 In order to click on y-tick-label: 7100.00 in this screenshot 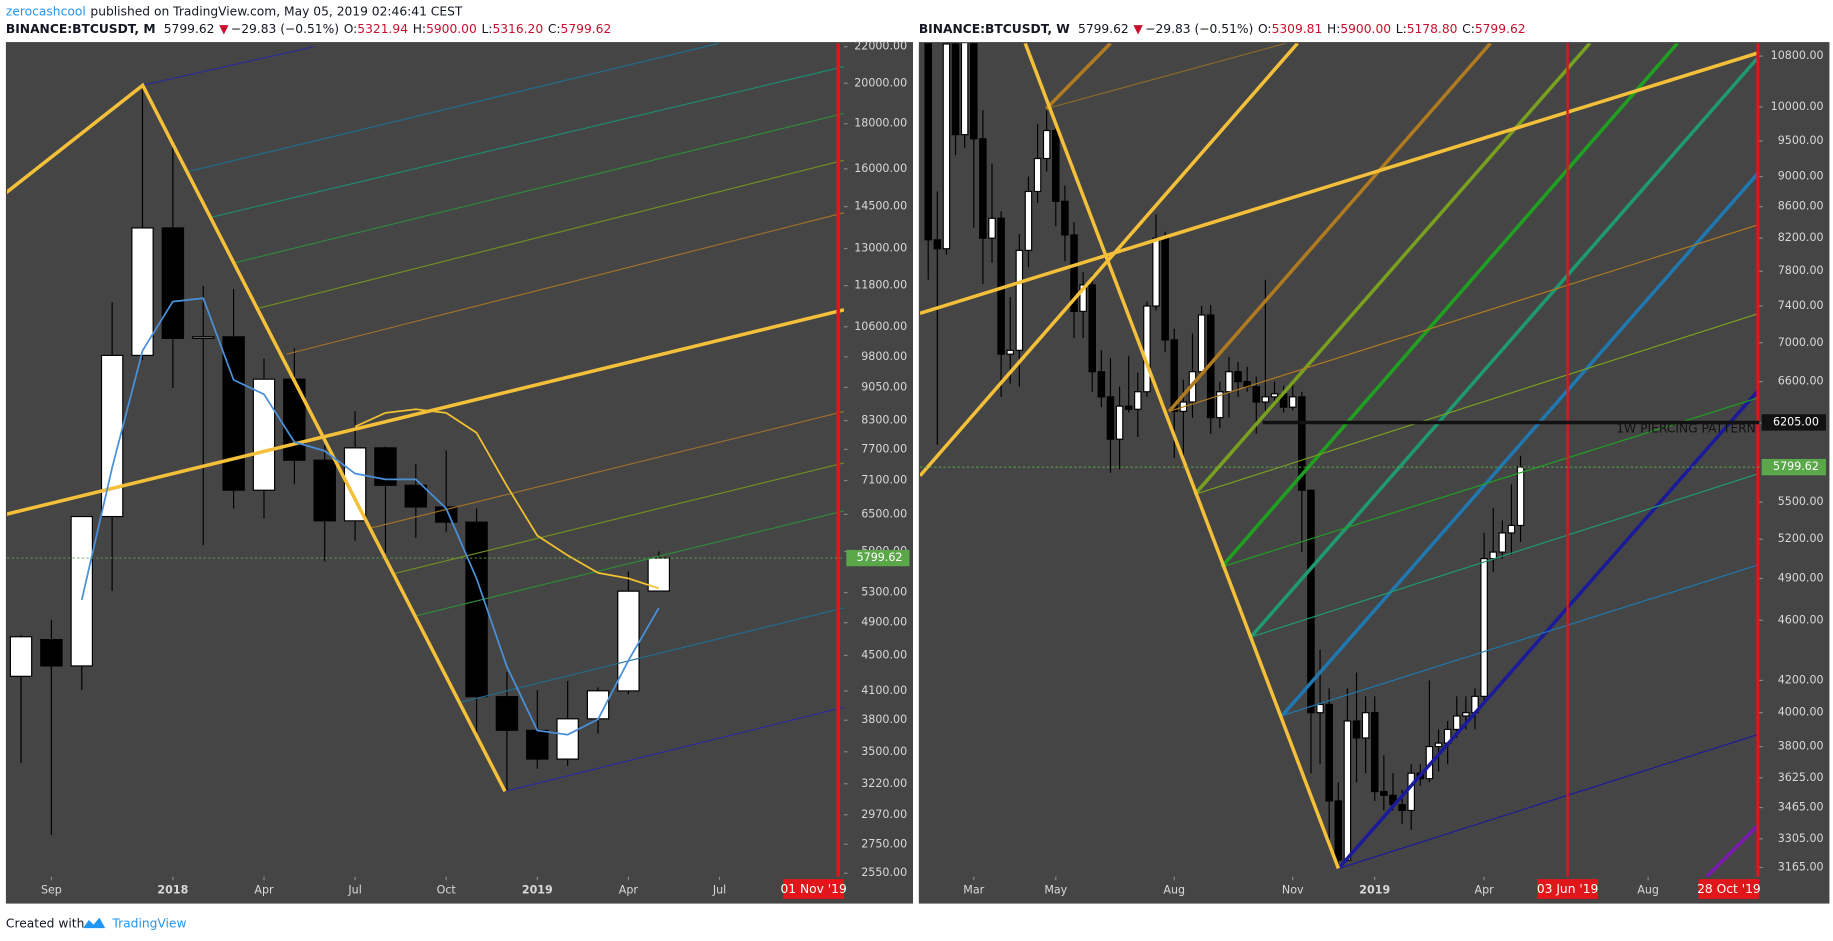, I will do `click(884, 479)`.